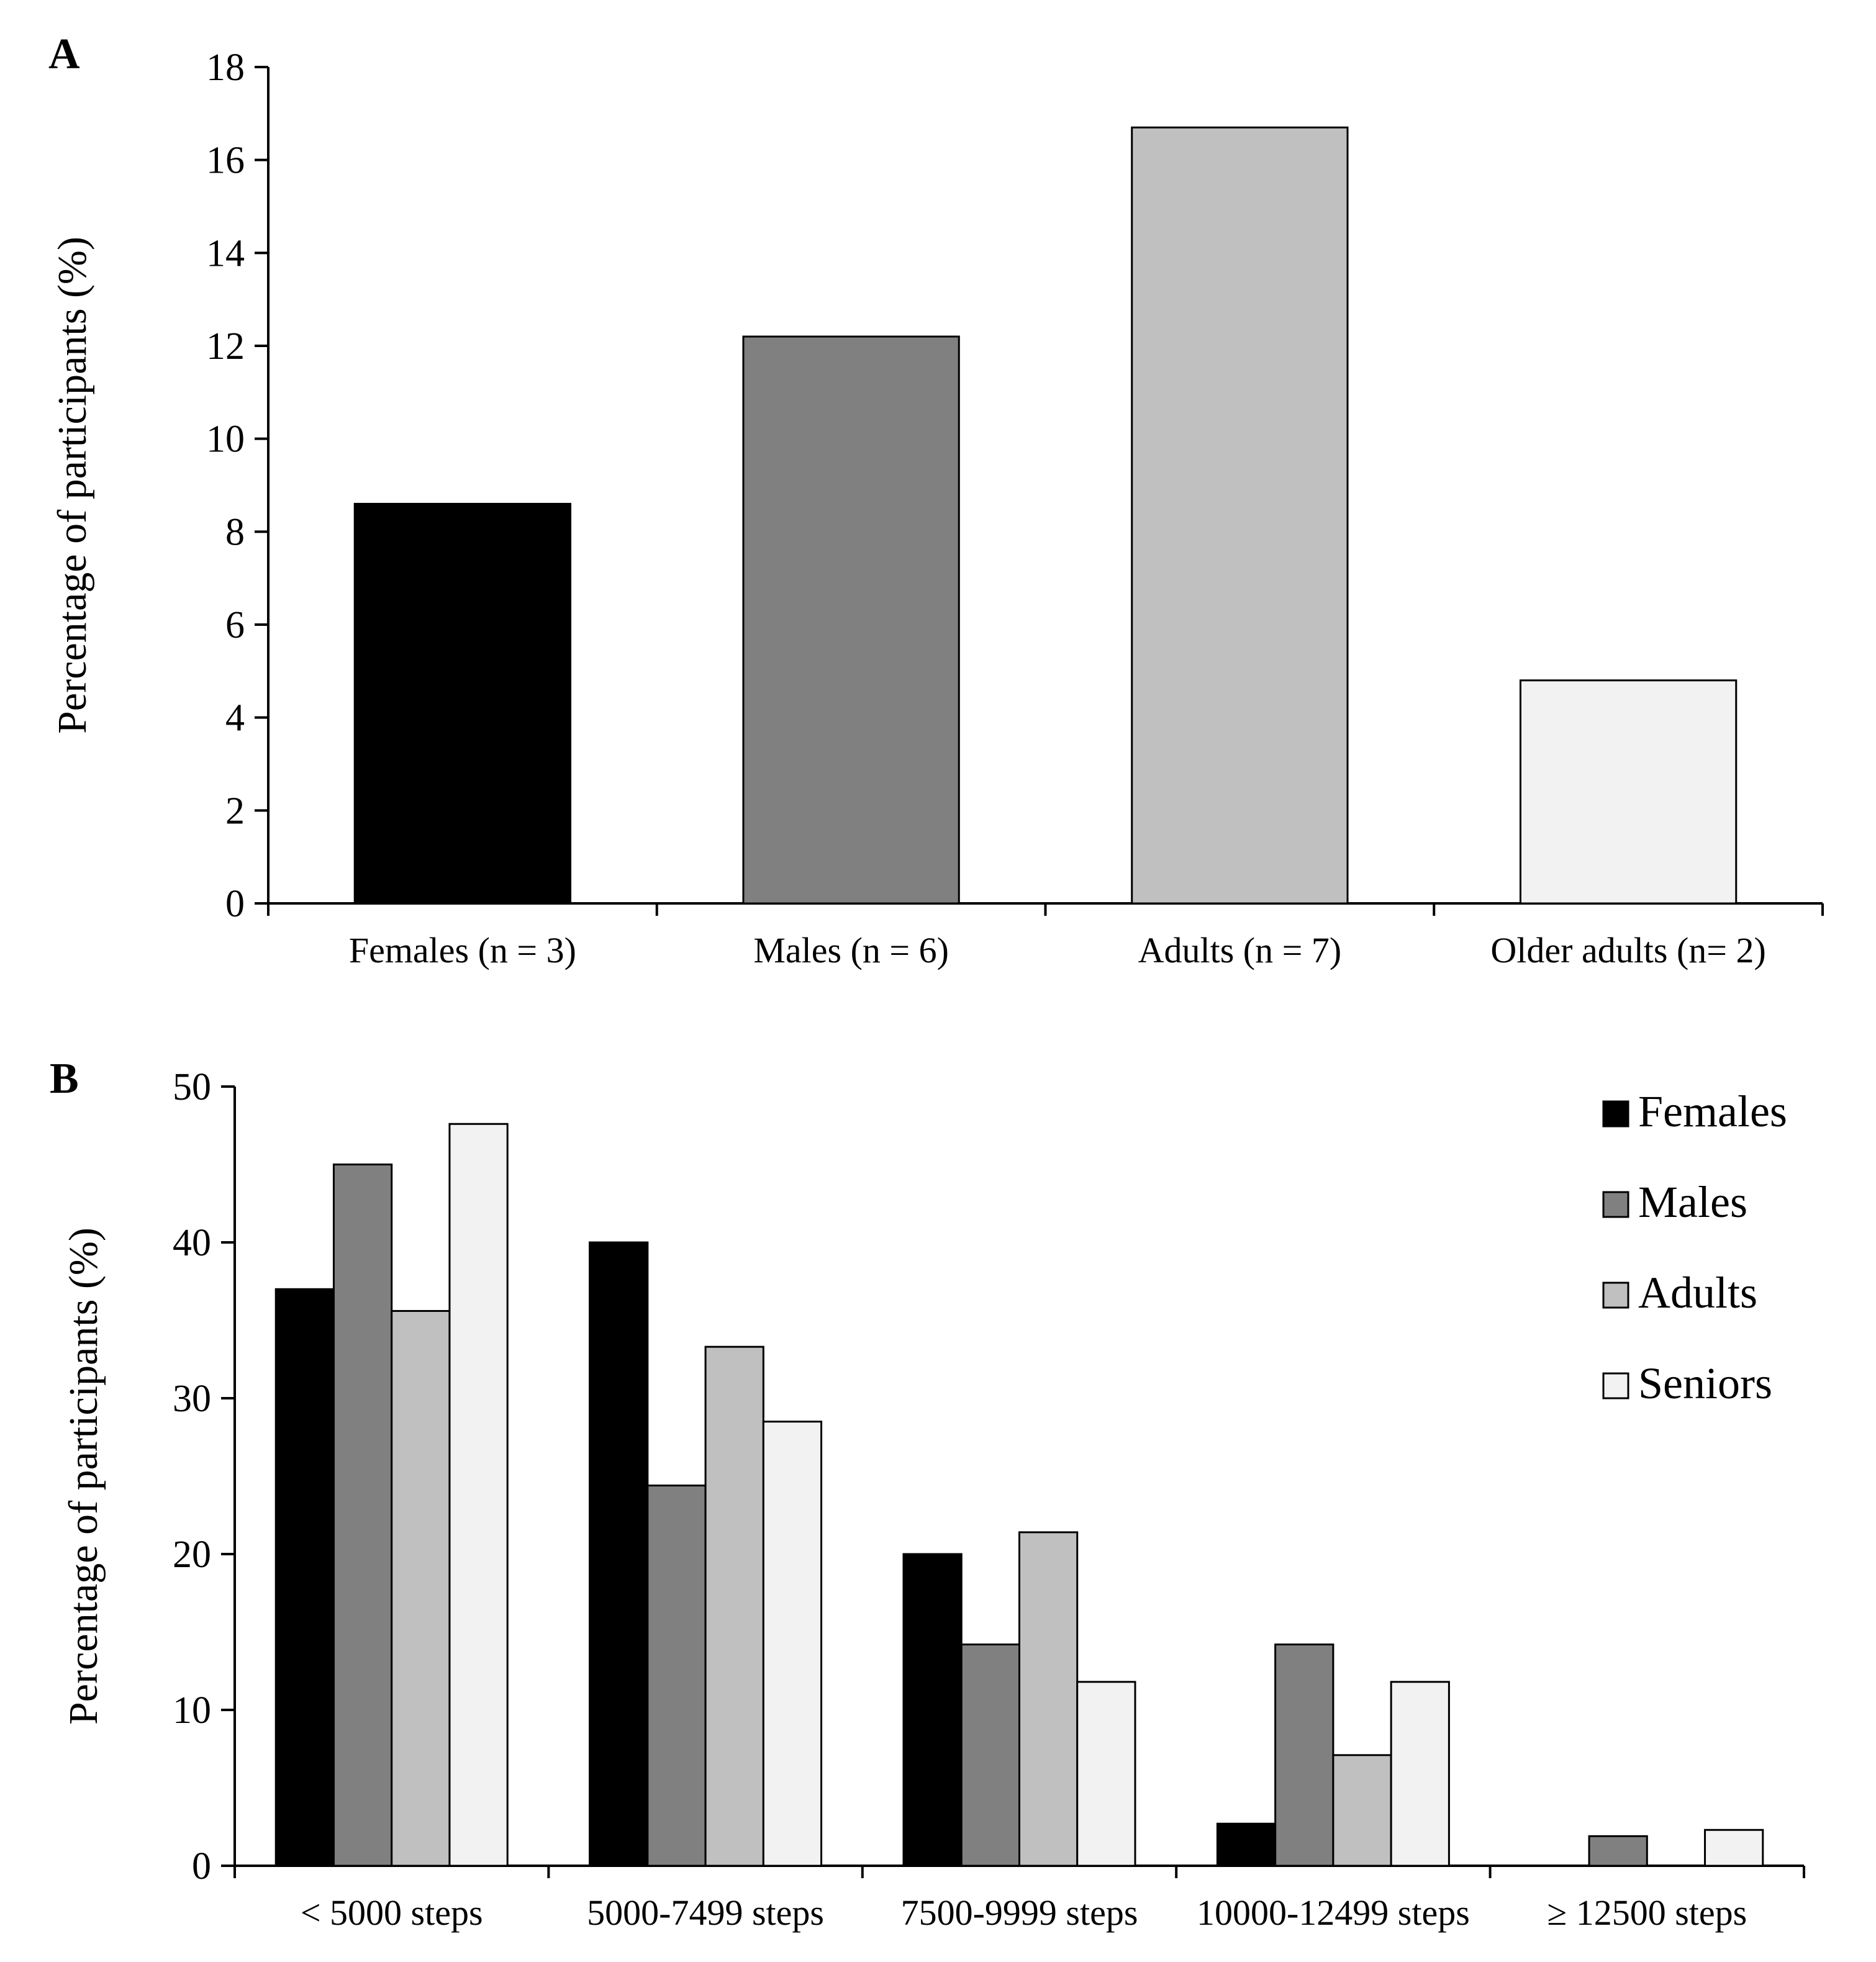 The image size is (1876, 1962). Describe the element at coordinates (1712, 1111) in the screenshot. I see `legend-label-females: Females` at that location.